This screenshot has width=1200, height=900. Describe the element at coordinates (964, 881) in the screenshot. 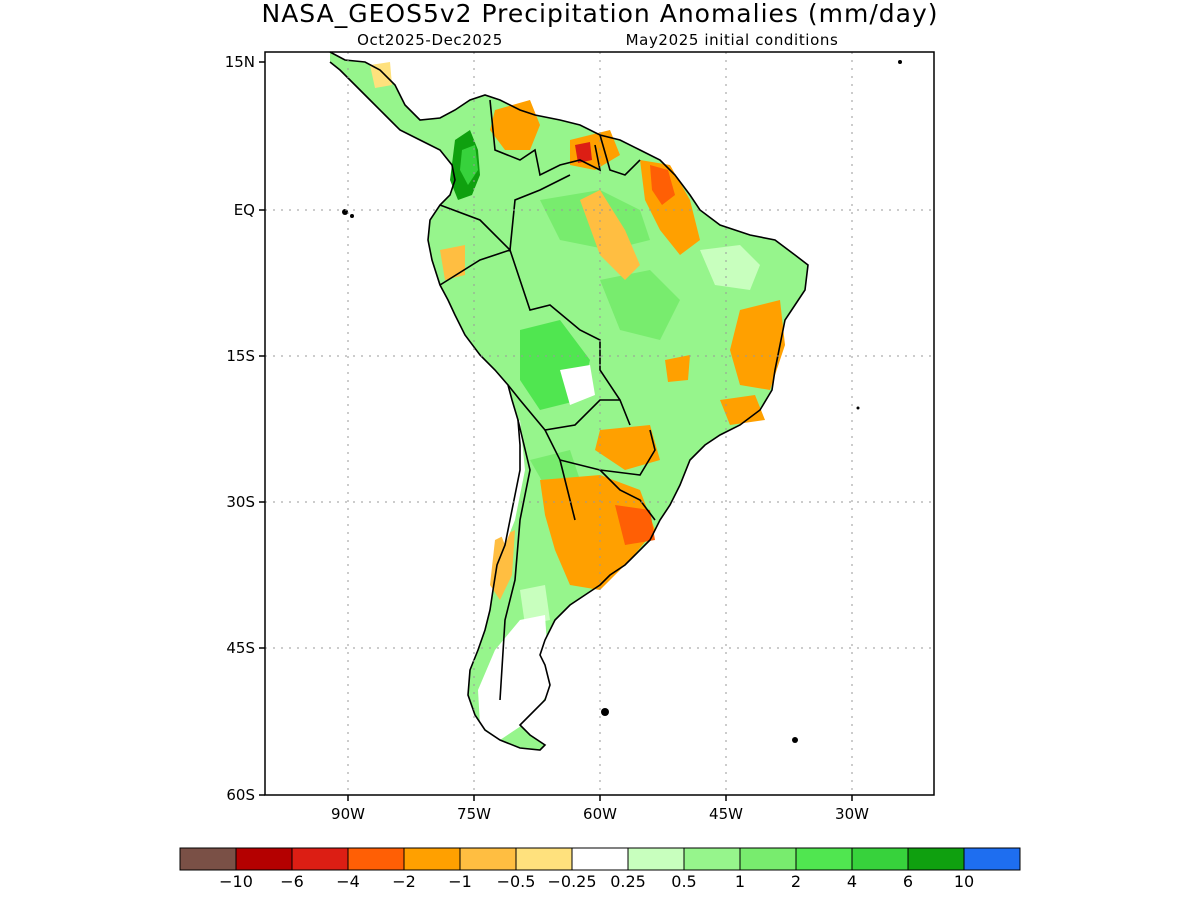

I see `colorbar-label: 10` at that location.